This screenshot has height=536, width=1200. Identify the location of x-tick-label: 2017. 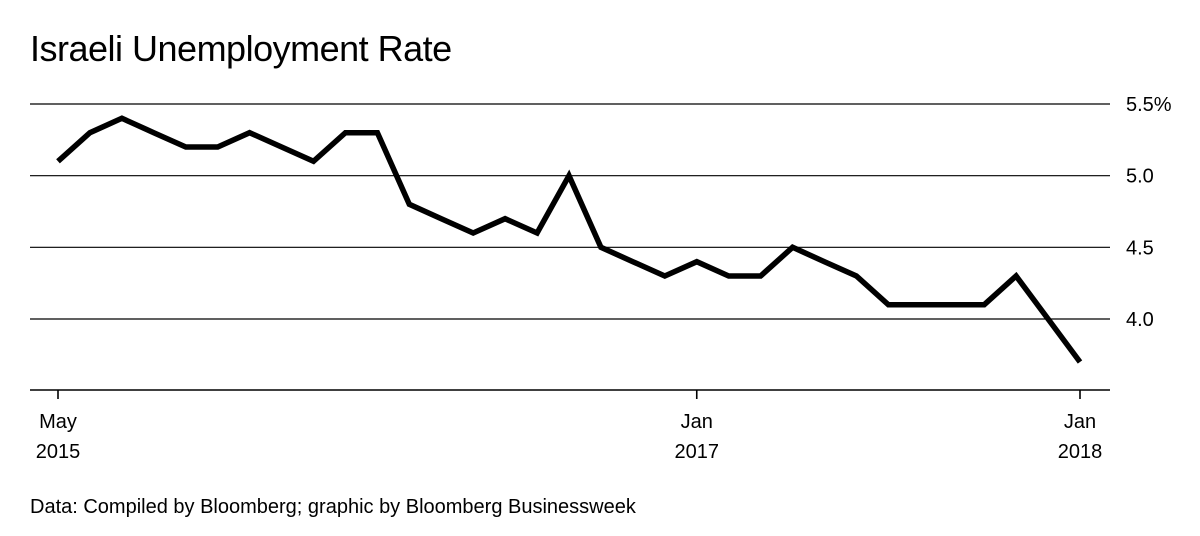
(697, 452).